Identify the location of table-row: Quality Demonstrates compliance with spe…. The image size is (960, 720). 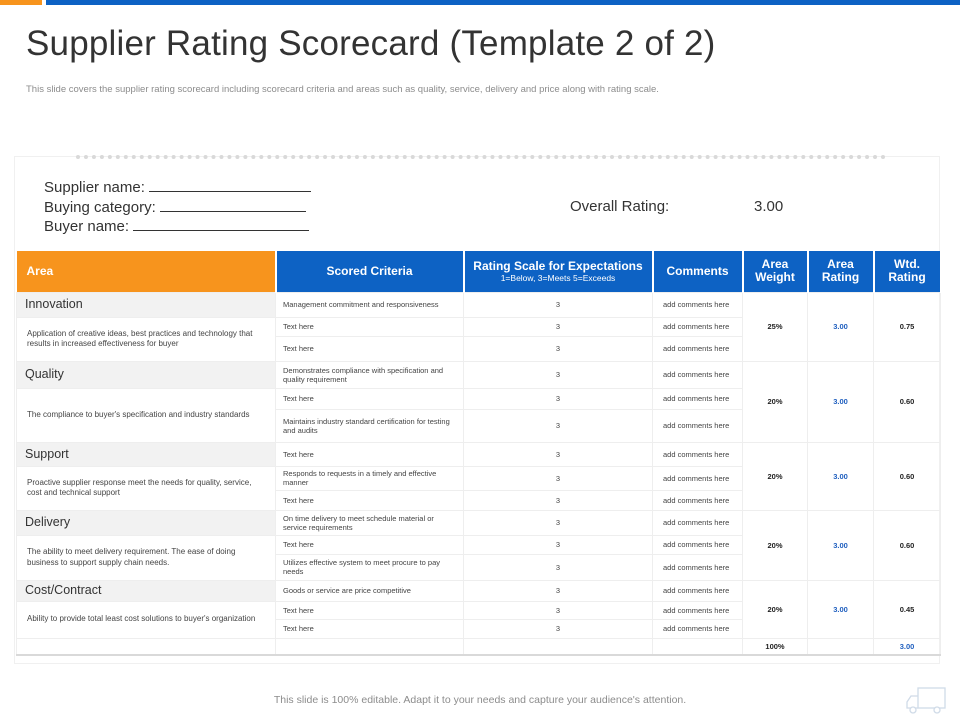
(478, 401).